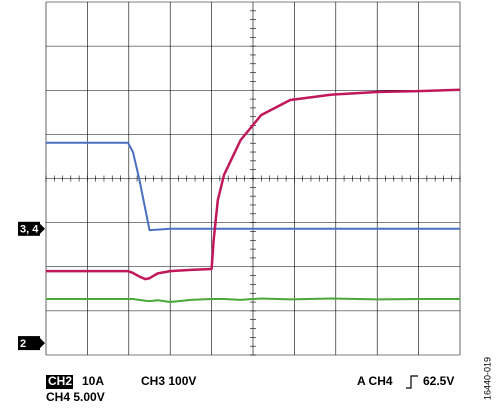 The image size is (496, 408). What do you see at coordinates (93, 381) in the screenshot?
I see `ch2-scale: 10A` at bounding box center [93, 381].